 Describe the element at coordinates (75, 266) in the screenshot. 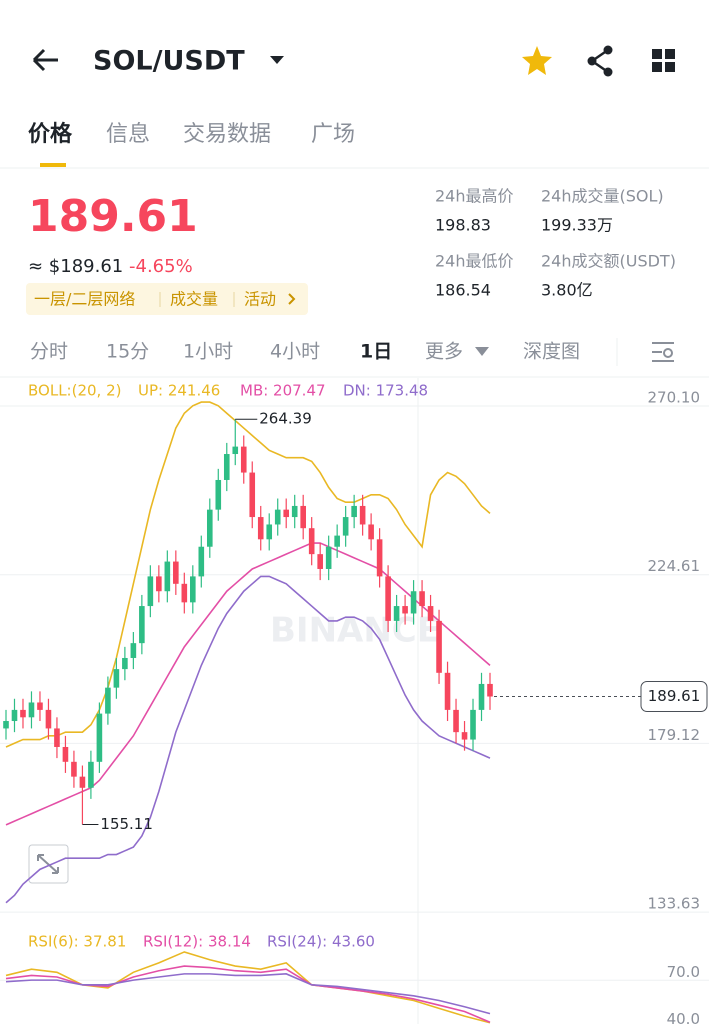

I see `approx-price: ≈ $189.61` at that location.